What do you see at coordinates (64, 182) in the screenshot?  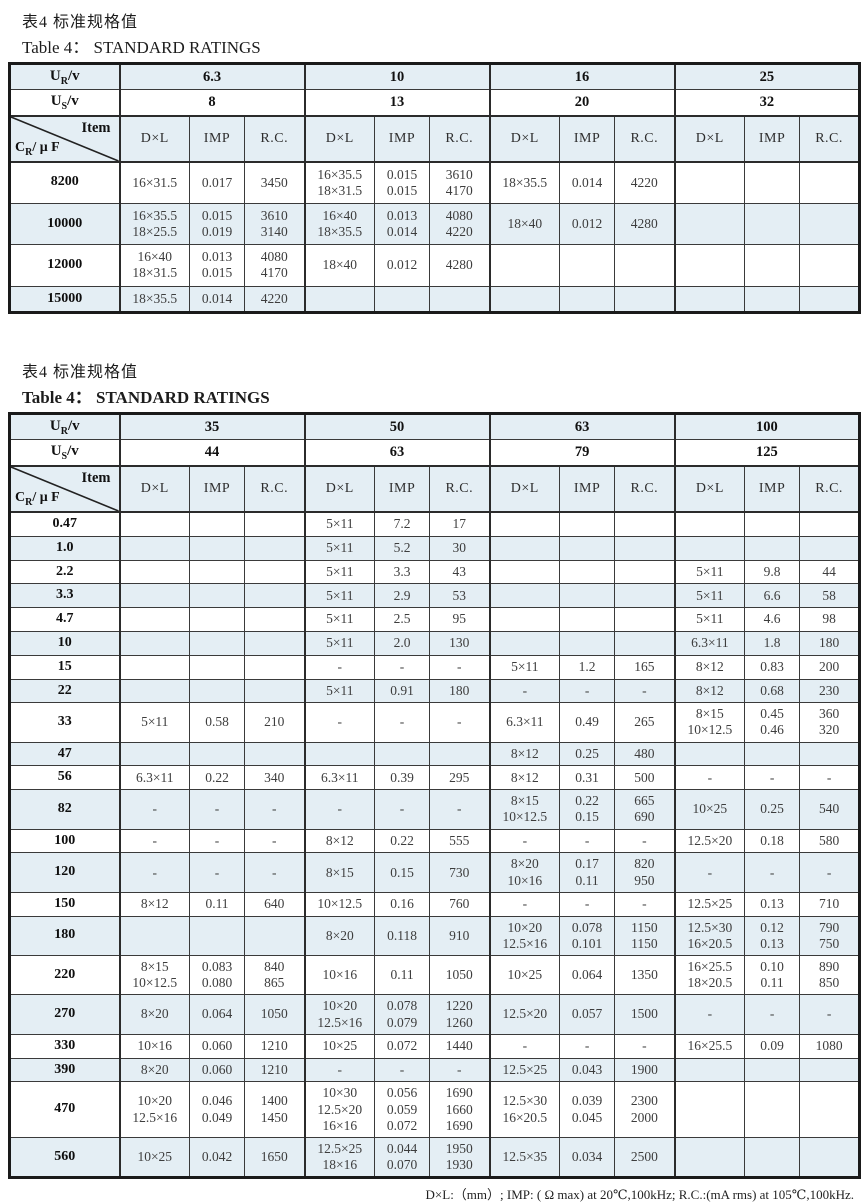 I see `capacitance-value: 8200` at bounding box center [64, 182].